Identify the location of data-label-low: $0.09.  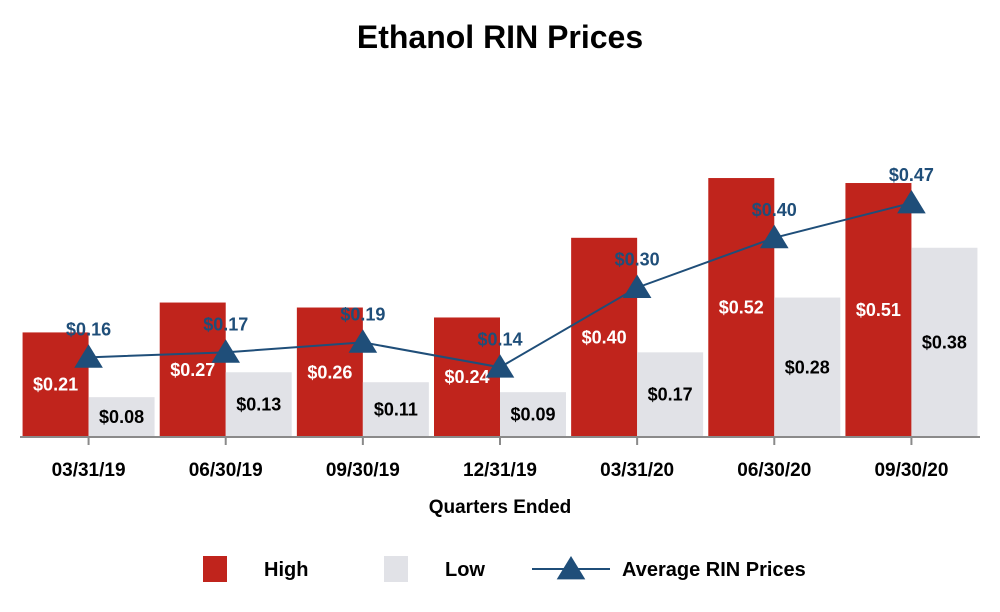
(532, 415).